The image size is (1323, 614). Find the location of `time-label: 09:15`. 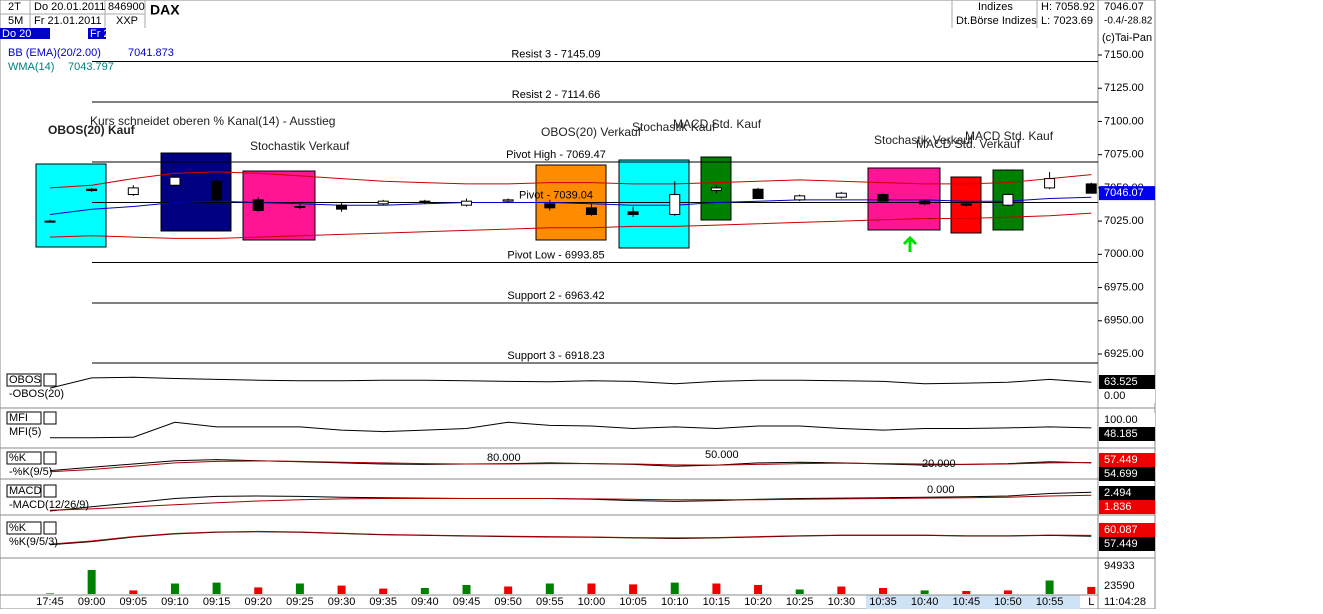

time-label: 09:15 is located at coordinates (217, 602).